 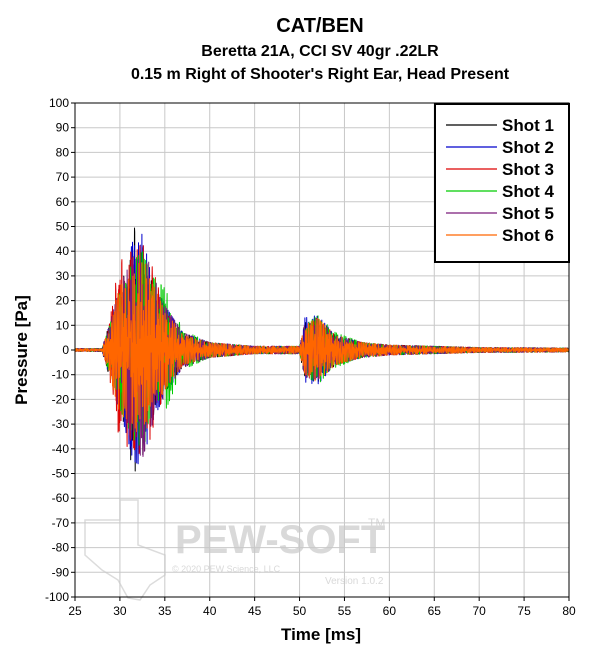 What do you see at coordinates (61, 449) in the screenshot?
I see `y-tick-label: -40` at bounding box center [61, 449].